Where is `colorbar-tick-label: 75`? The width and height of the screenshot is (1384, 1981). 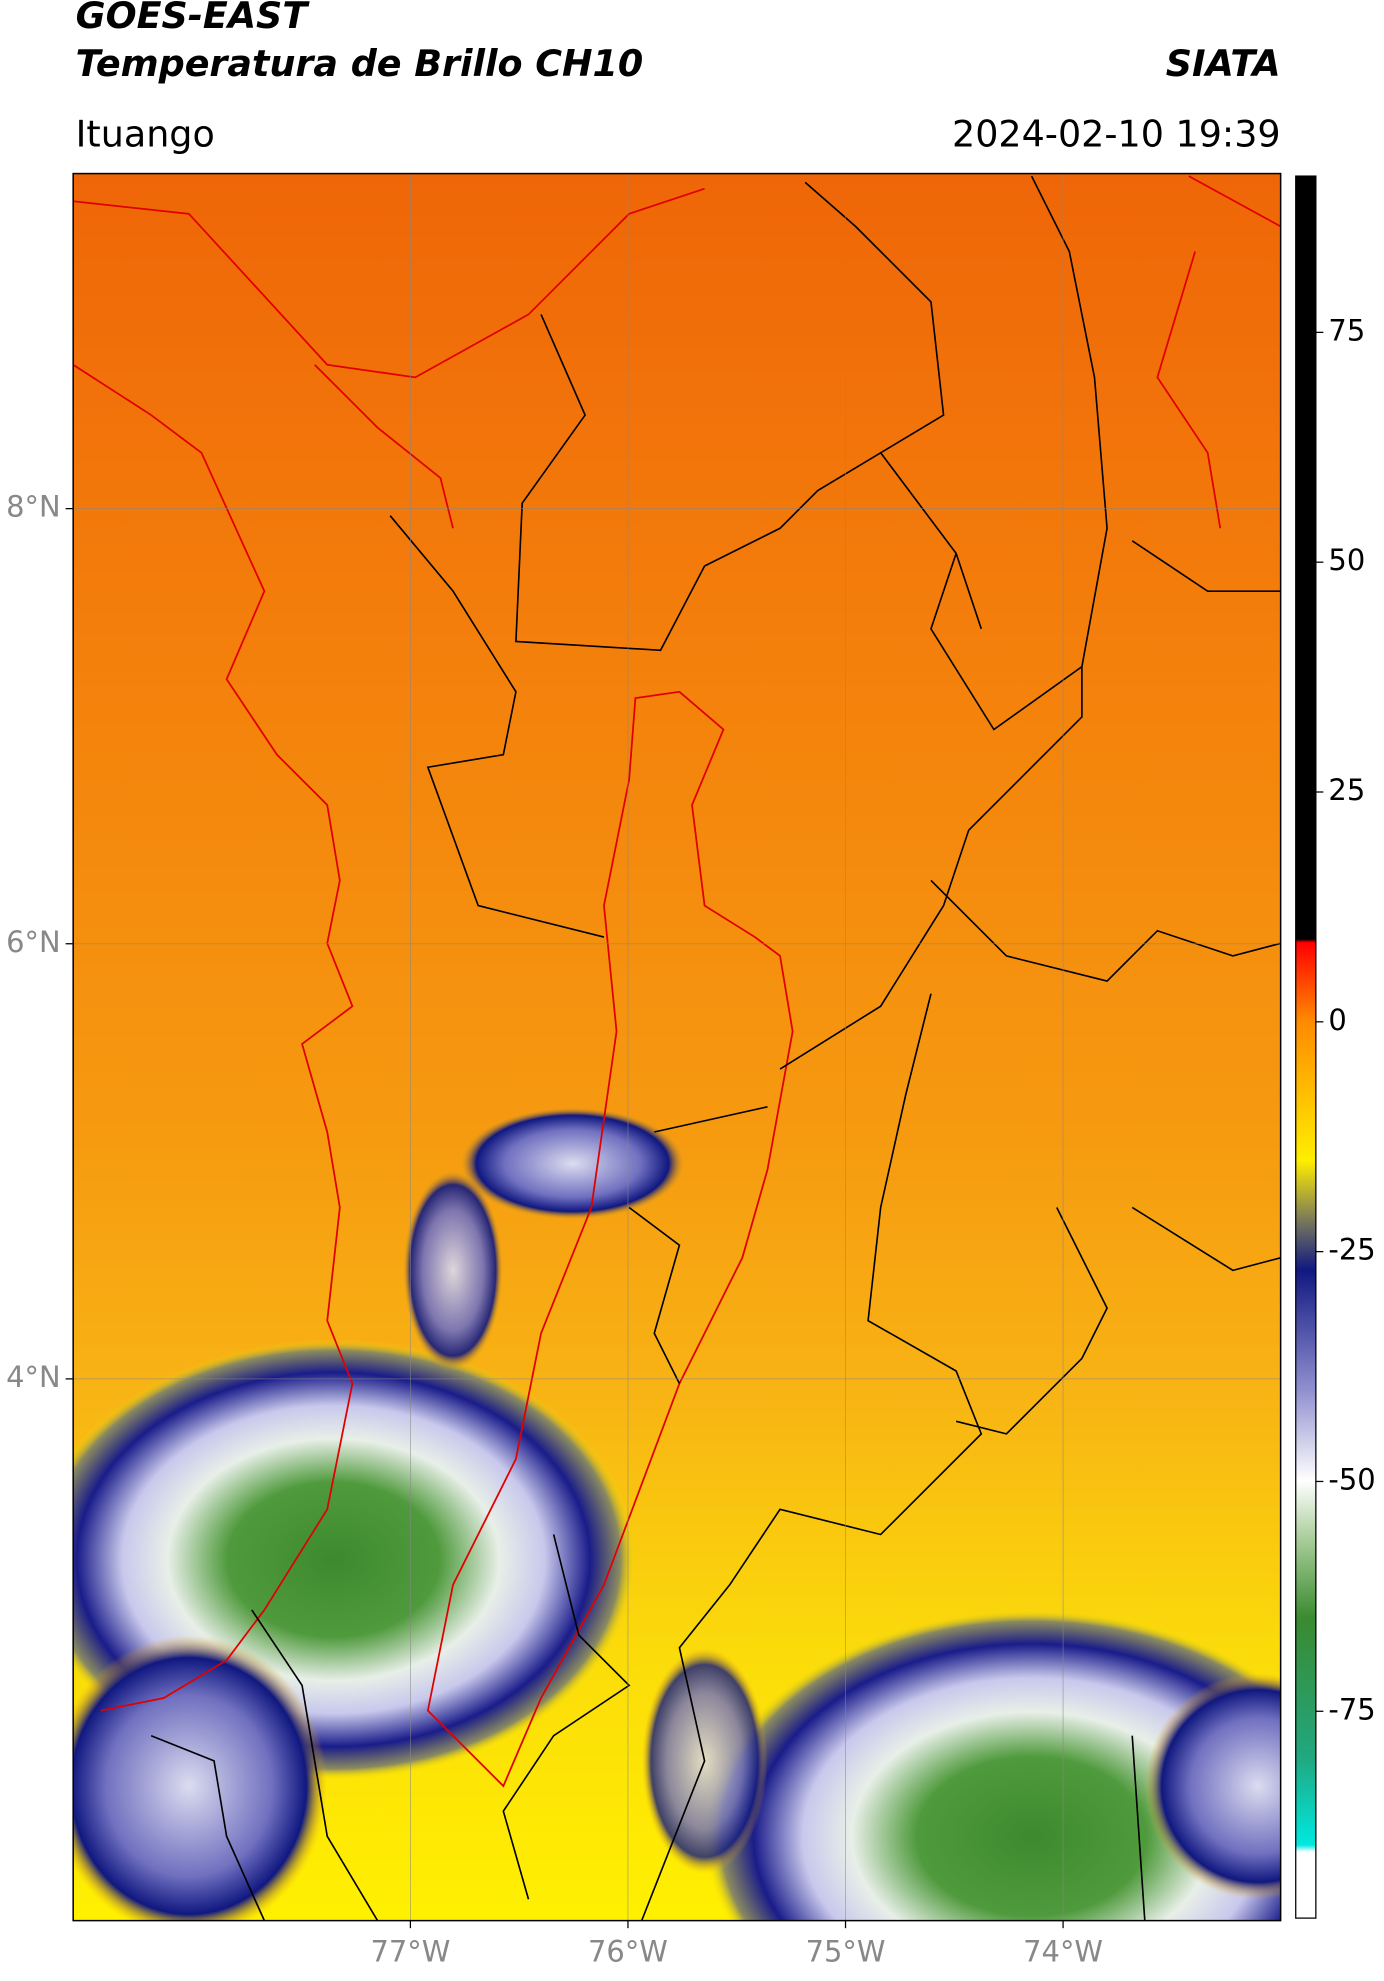 colorbar-tick-label: 75 is located at coordinates (1346, 330).